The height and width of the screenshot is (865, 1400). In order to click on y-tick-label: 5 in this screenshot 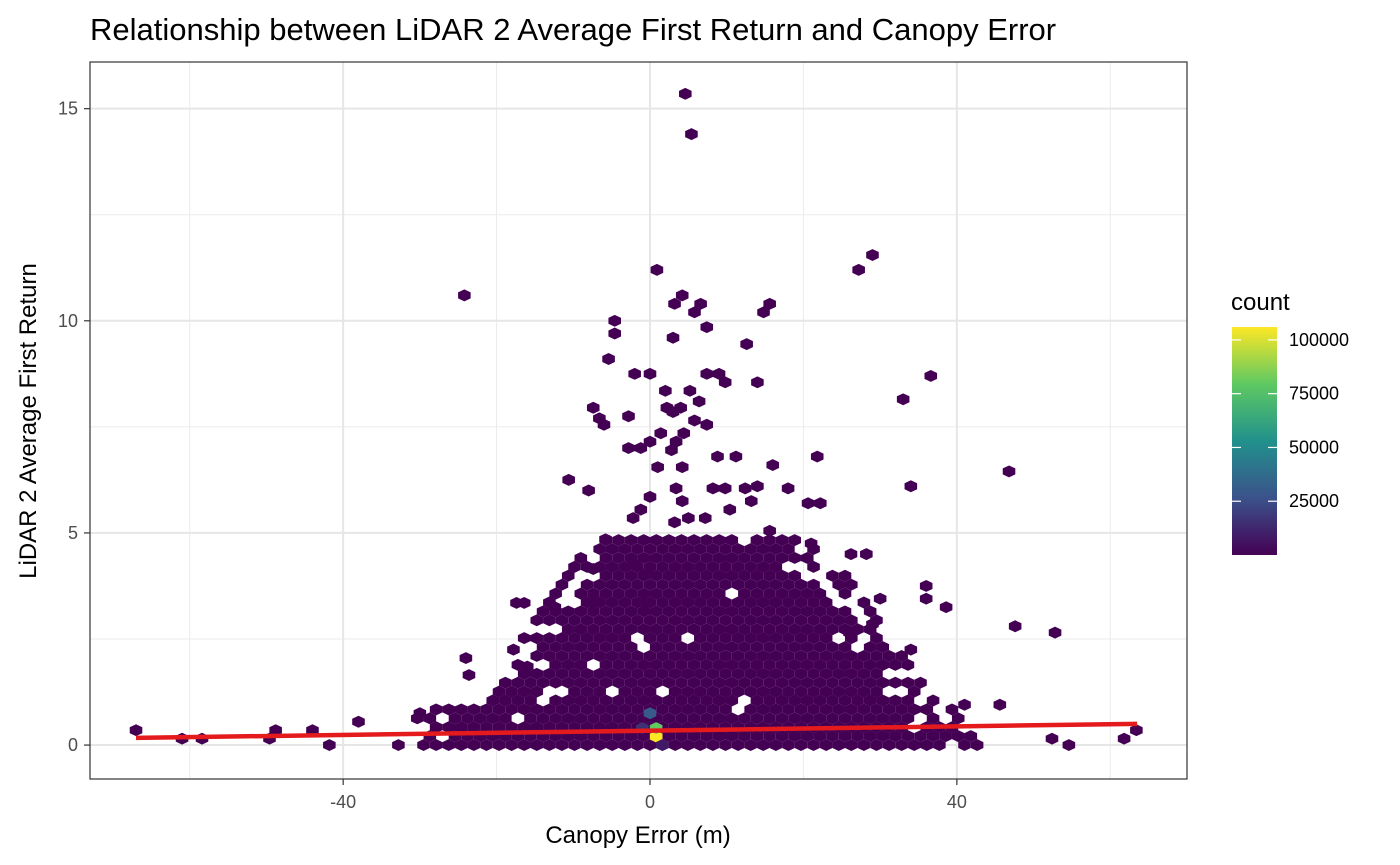, I will do `click(73, 533)`.